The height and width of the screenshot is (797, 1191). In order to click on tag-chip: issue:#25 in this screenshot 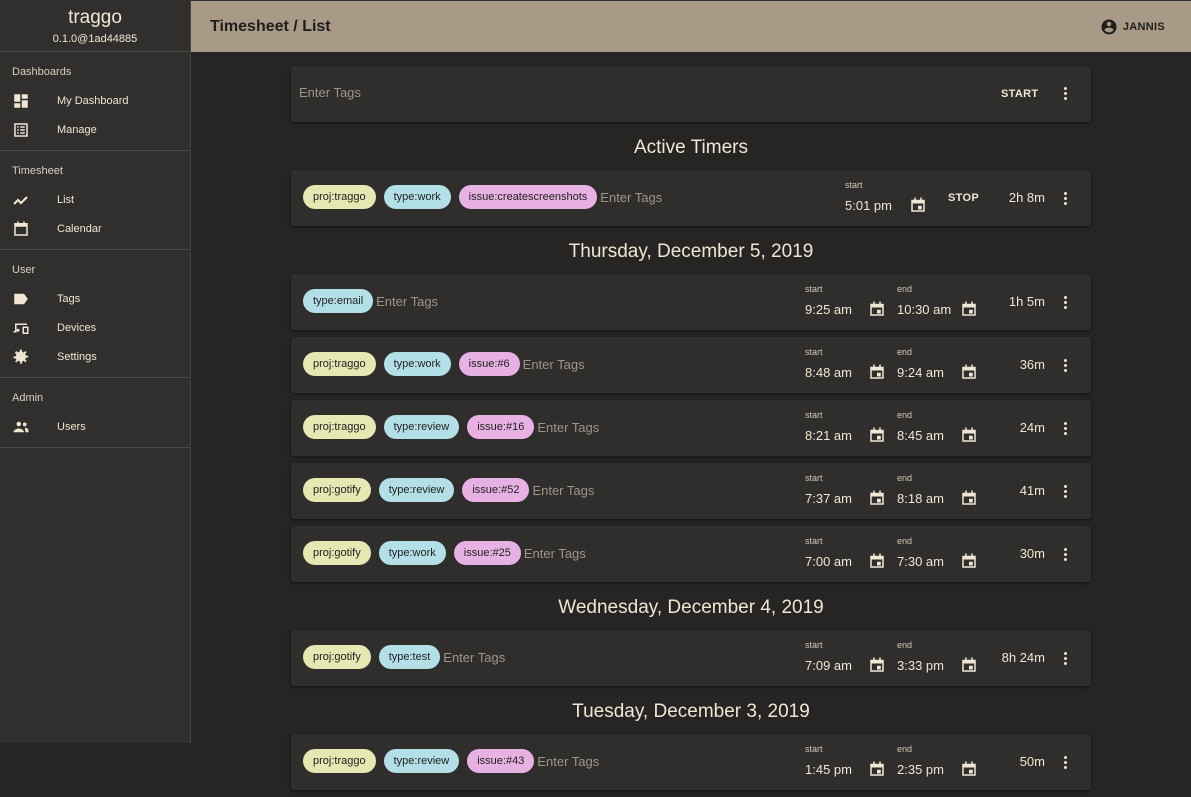, I will do `click(487, 553)`.